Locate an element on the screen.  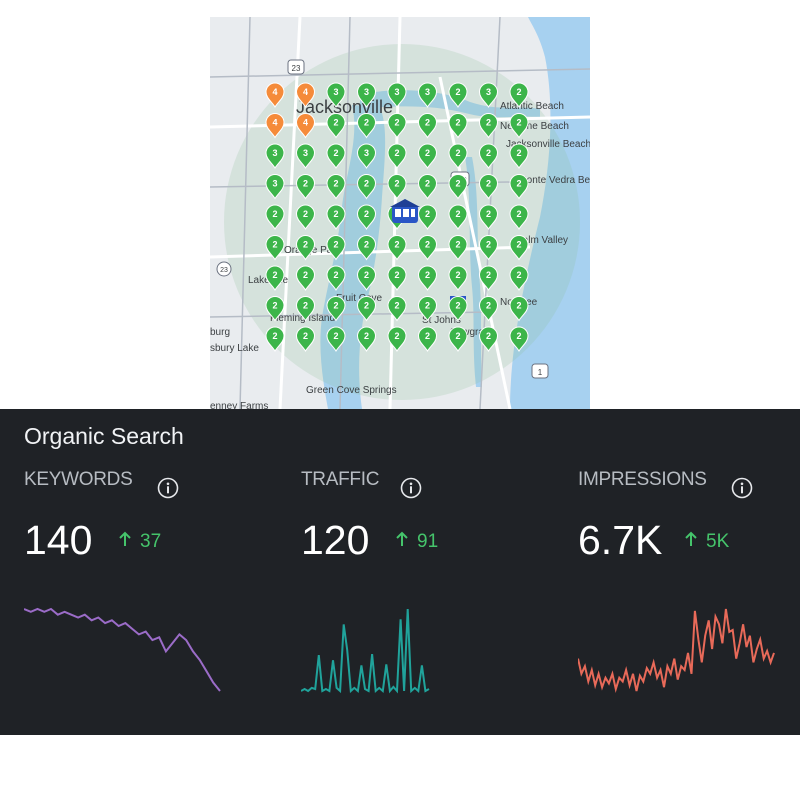
metric-label: TRAFFIC is located at coordinates (340, 479).